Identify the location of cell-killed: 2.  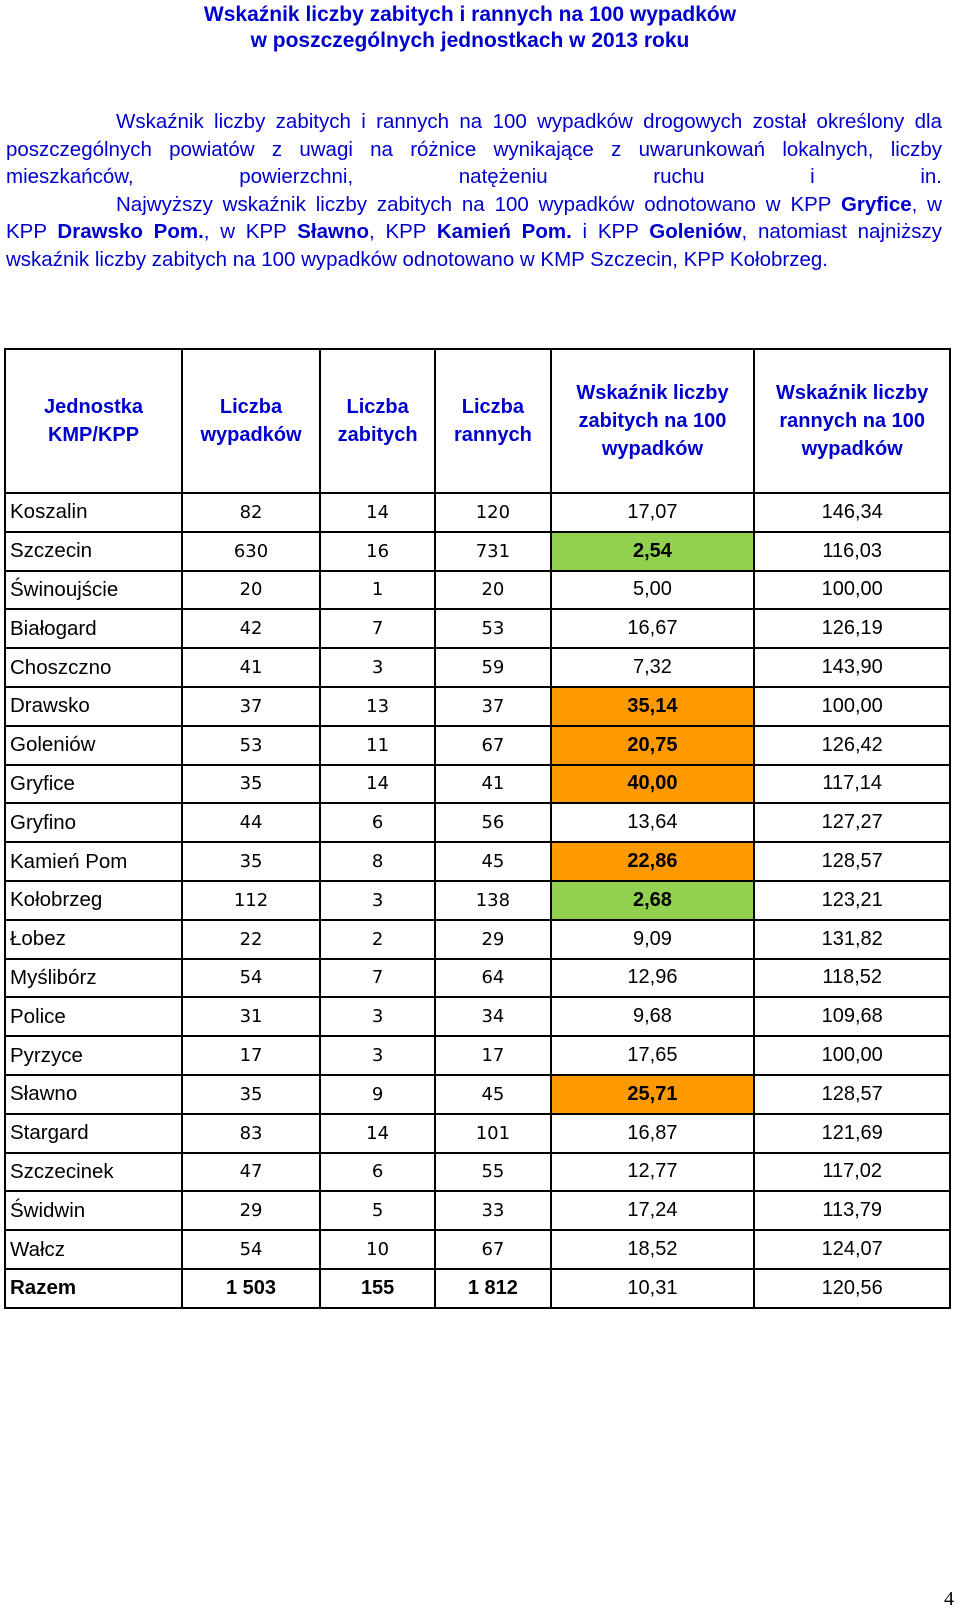
(377, 939).